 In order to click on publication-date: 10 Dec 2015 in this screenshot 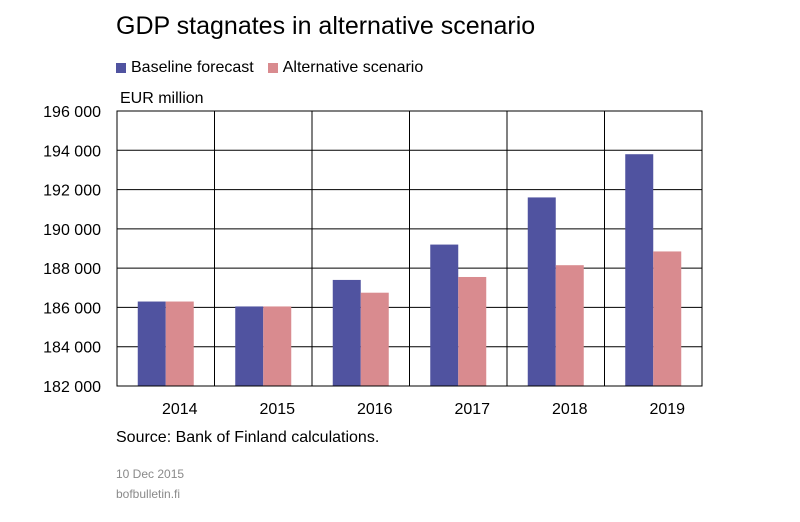, I will do `click(150, 474)`.